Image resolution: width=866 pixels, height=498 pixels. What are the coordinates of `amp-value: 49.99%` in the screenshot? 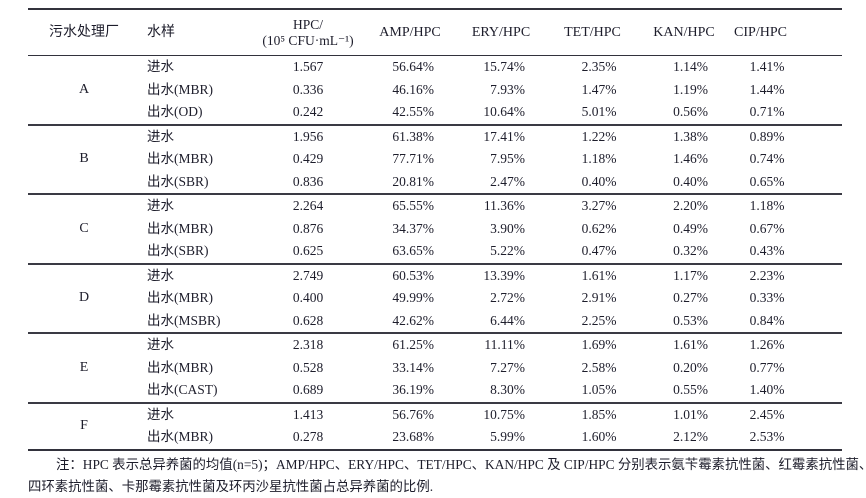 It's located at (413, 297).